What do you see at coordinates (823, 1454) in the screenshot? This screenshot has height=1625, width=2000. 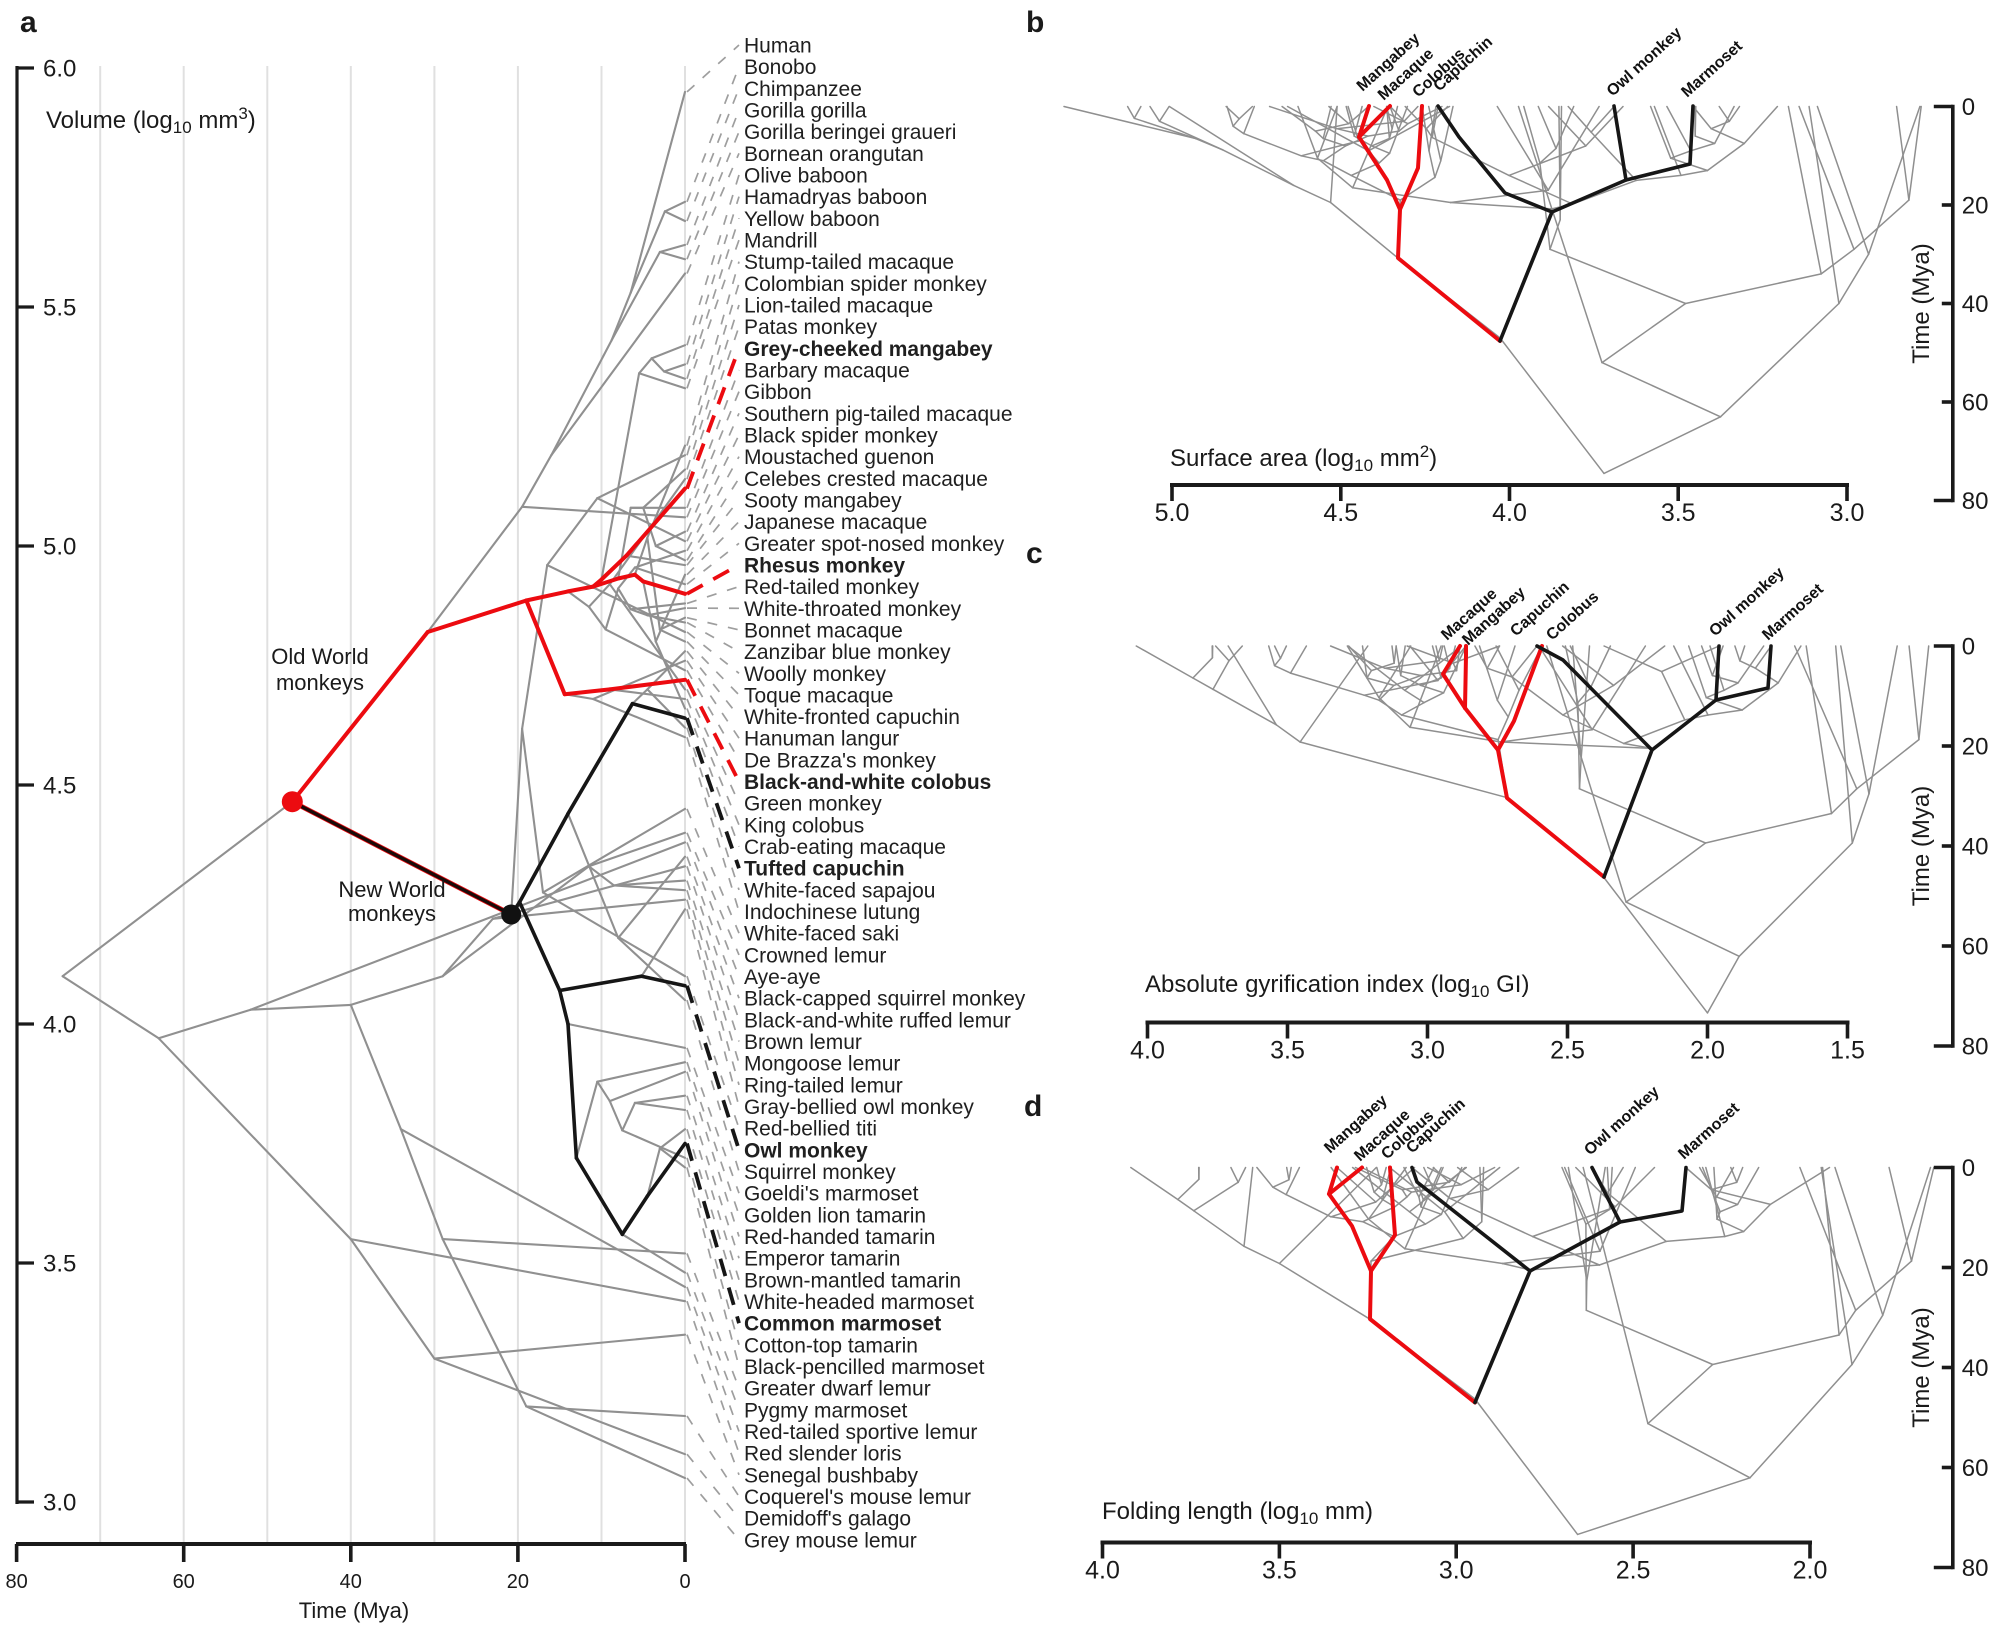 I see `svg-text: Red slender loris` at bounding box center [823, 1454].